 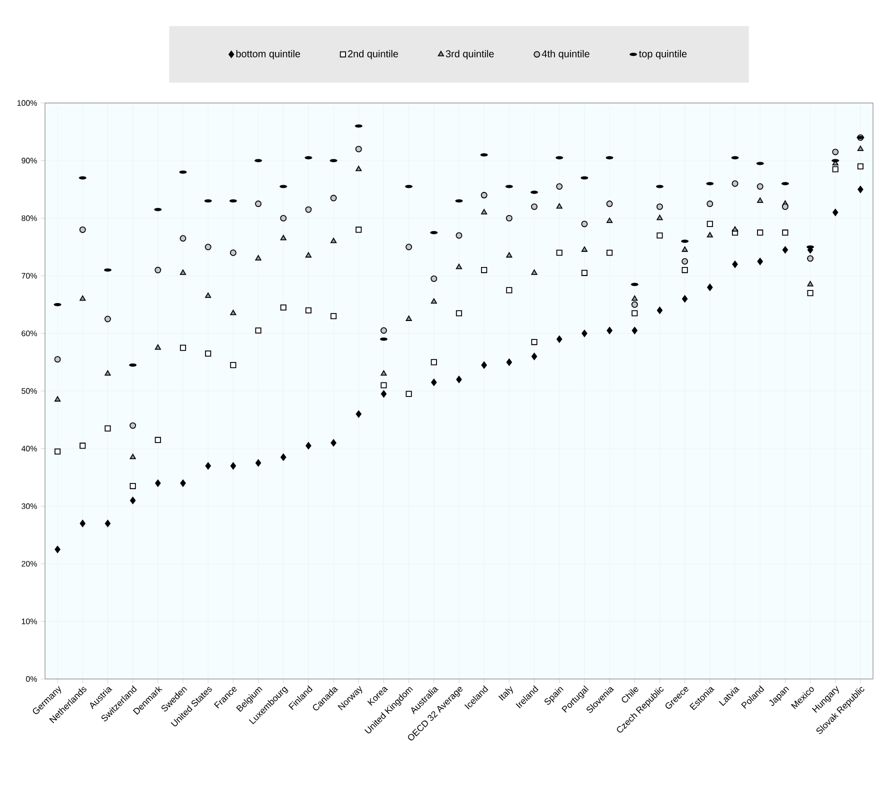 I want to click on legend-label: bottom quintile, so click(x=268, y=55).